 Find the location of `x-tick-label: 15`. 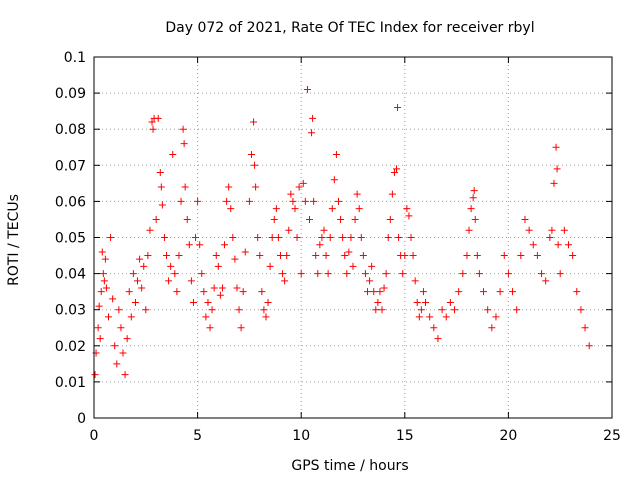

x-tick-label: 15 is located at coordinates (405, 436).